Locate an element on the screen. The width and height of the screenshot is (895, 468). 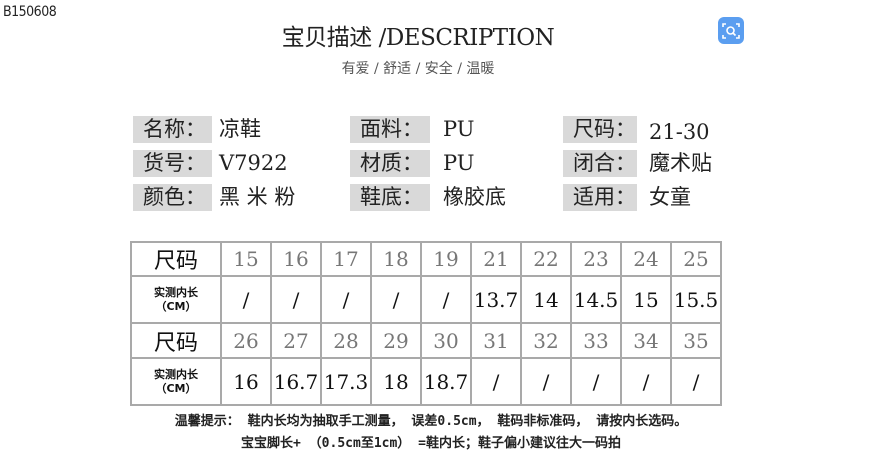
scan-search-icon is located at coordinates (731, 30).